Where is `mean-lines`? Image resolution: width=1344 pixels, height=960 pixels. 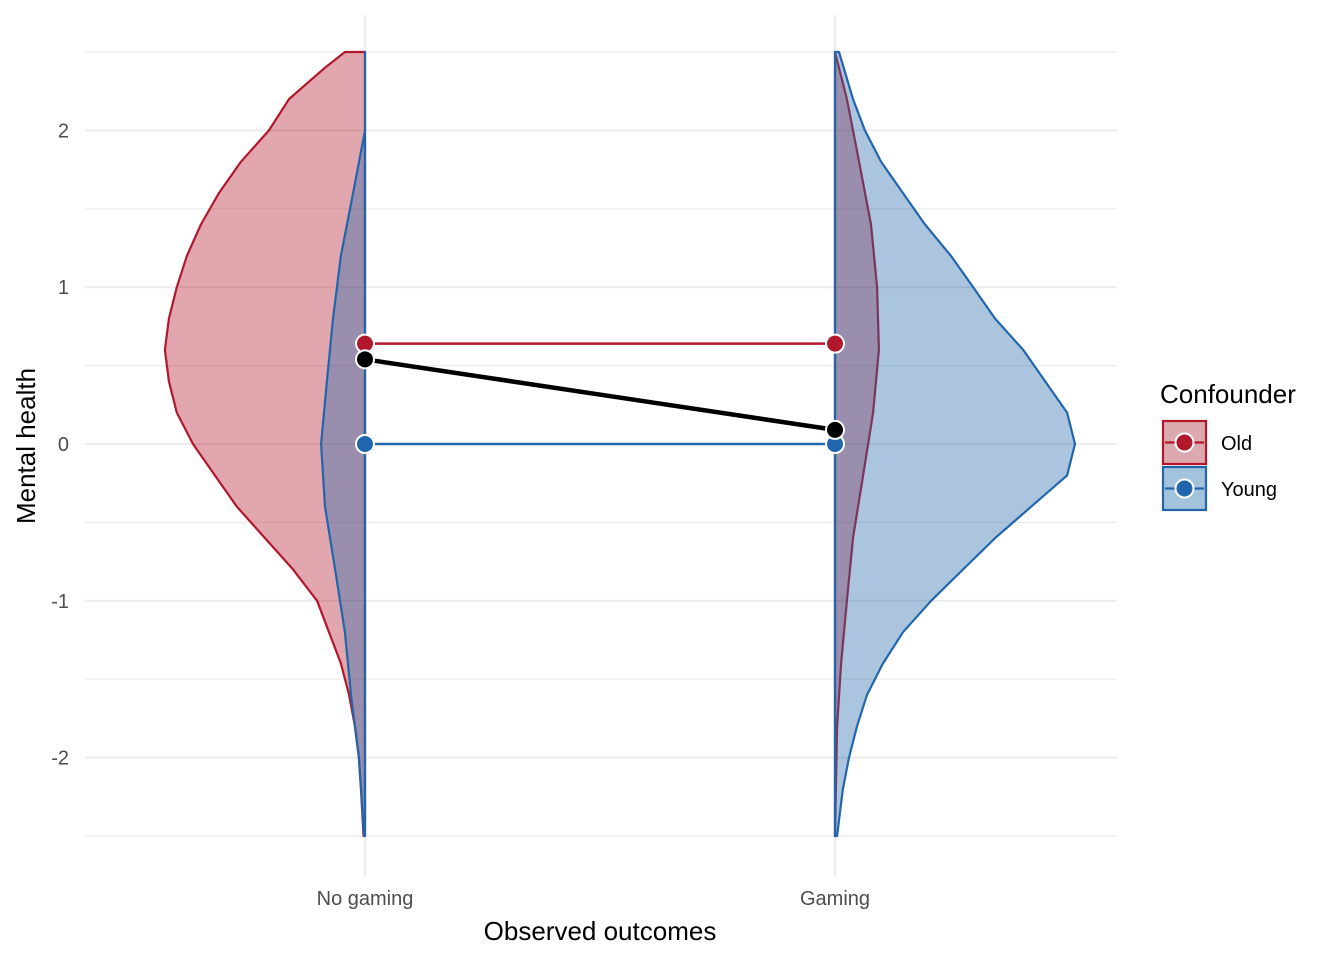 mean-lines is located at coordinates (600, 394).